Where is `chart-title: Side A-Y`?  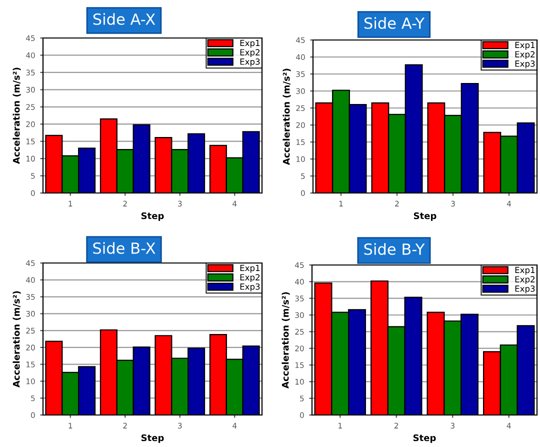
chart-title: Side A-Y is located at coordinates (394, 23).